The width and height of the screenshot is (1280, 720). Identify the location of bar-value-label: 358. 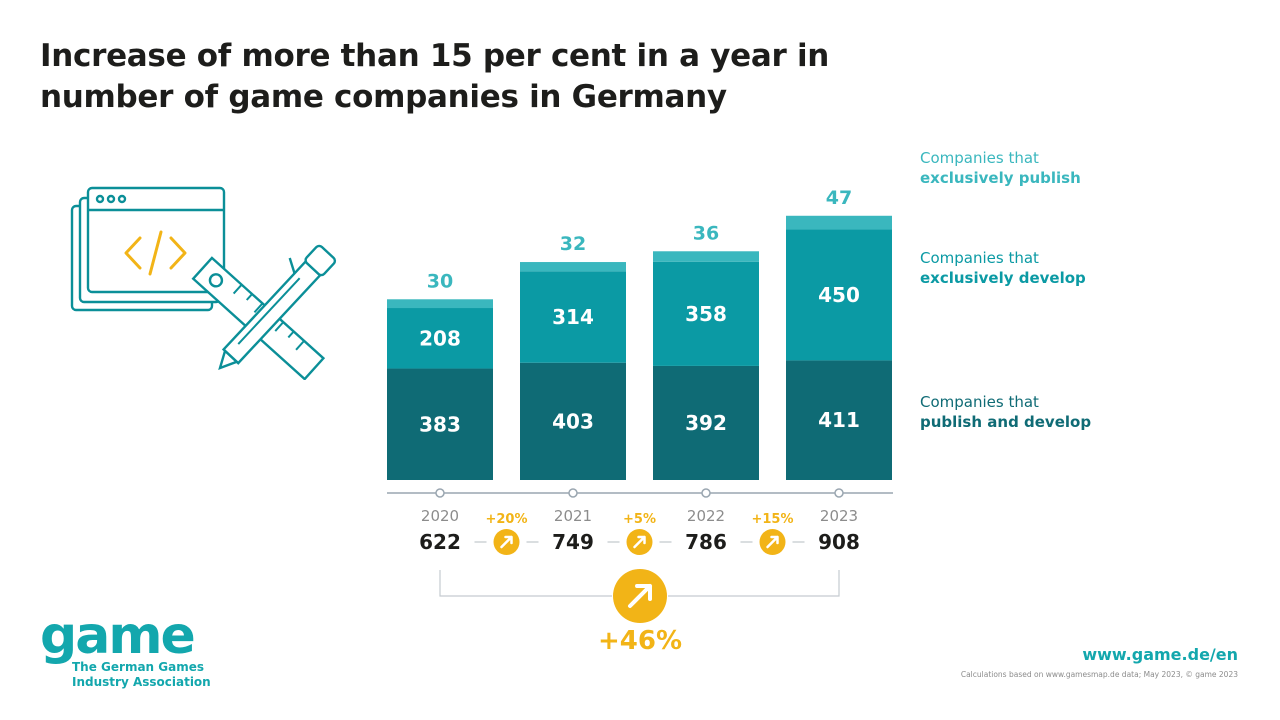
(706, 314).